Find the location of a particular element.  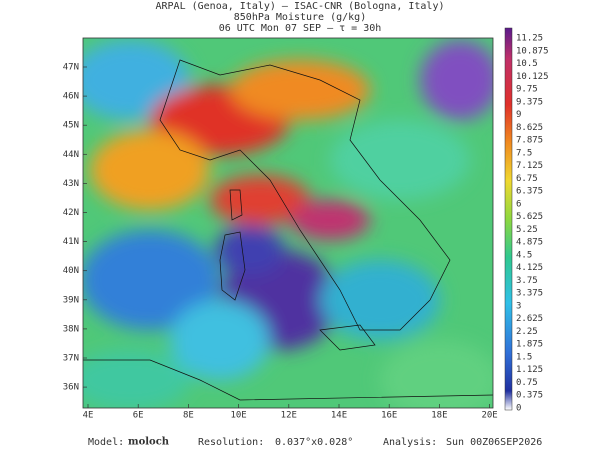

colorbar-label: 10.125 is located at coordinates (532, 77).